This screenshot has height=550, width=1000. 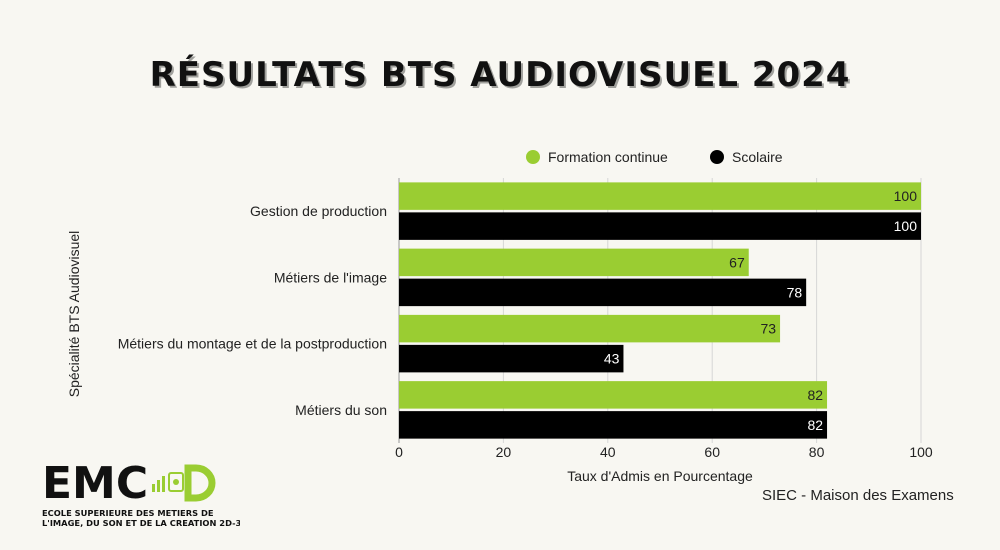 What do you see at coordinates (608, 157) in the screenshot?
I see `legend-label: Formation continue` at bounding box center [608, 157].